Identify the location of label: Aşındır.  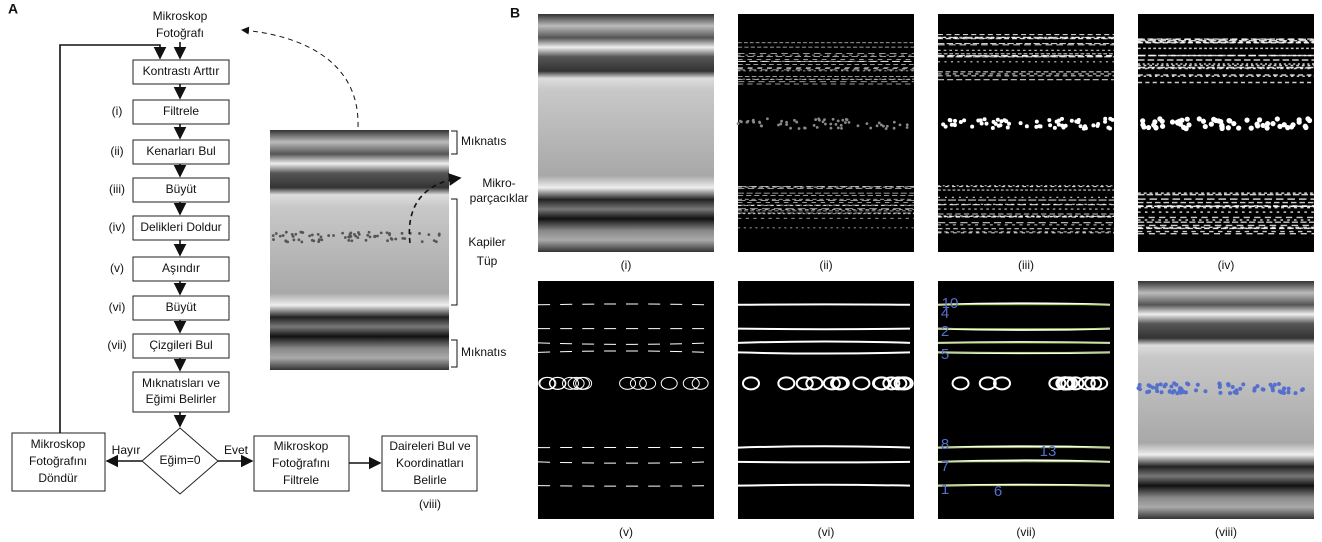
(181, 268).